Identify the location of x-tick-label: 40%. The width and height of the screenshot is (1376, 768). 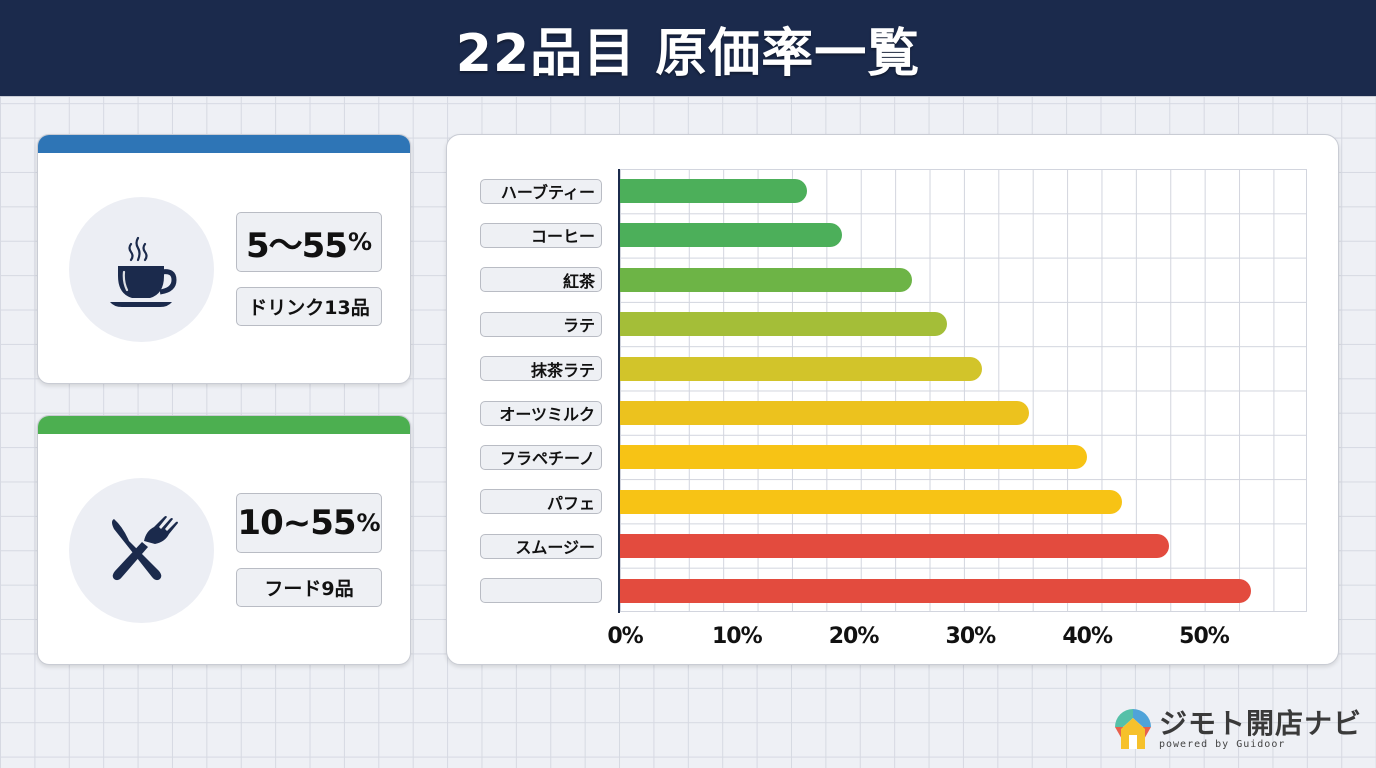
(1087, 636).